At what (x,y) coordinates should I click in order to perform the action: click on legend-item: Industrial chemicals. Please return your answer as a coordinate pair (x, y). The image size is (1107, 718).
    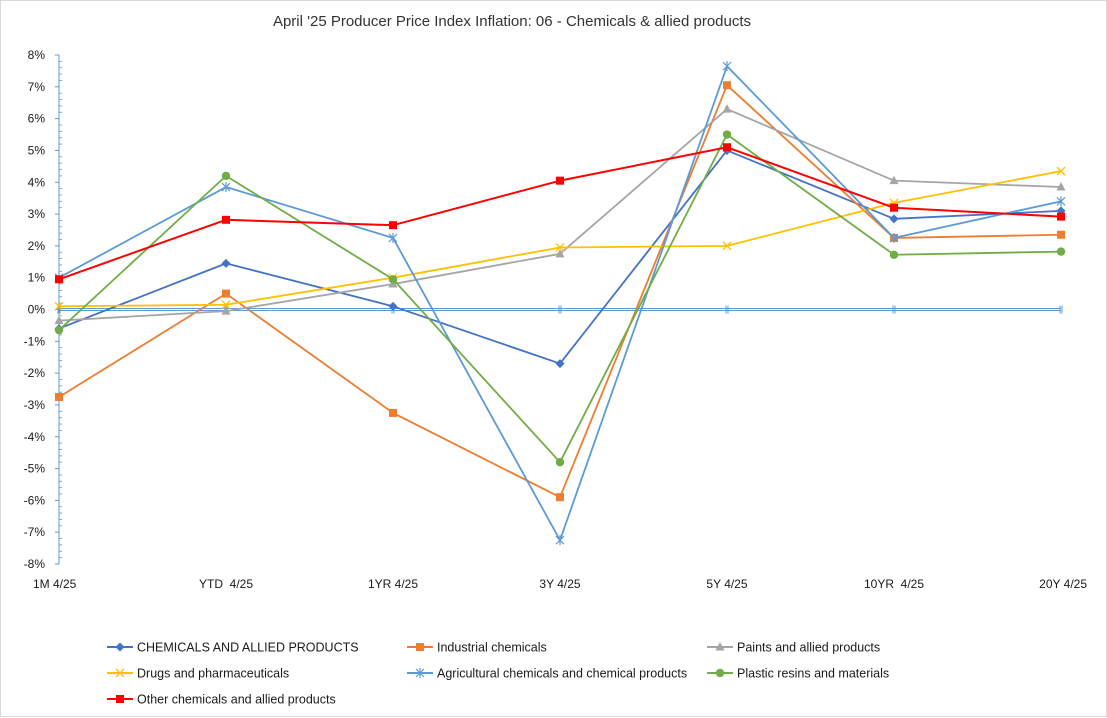
    Looking at the image, I should click on (477, 648).